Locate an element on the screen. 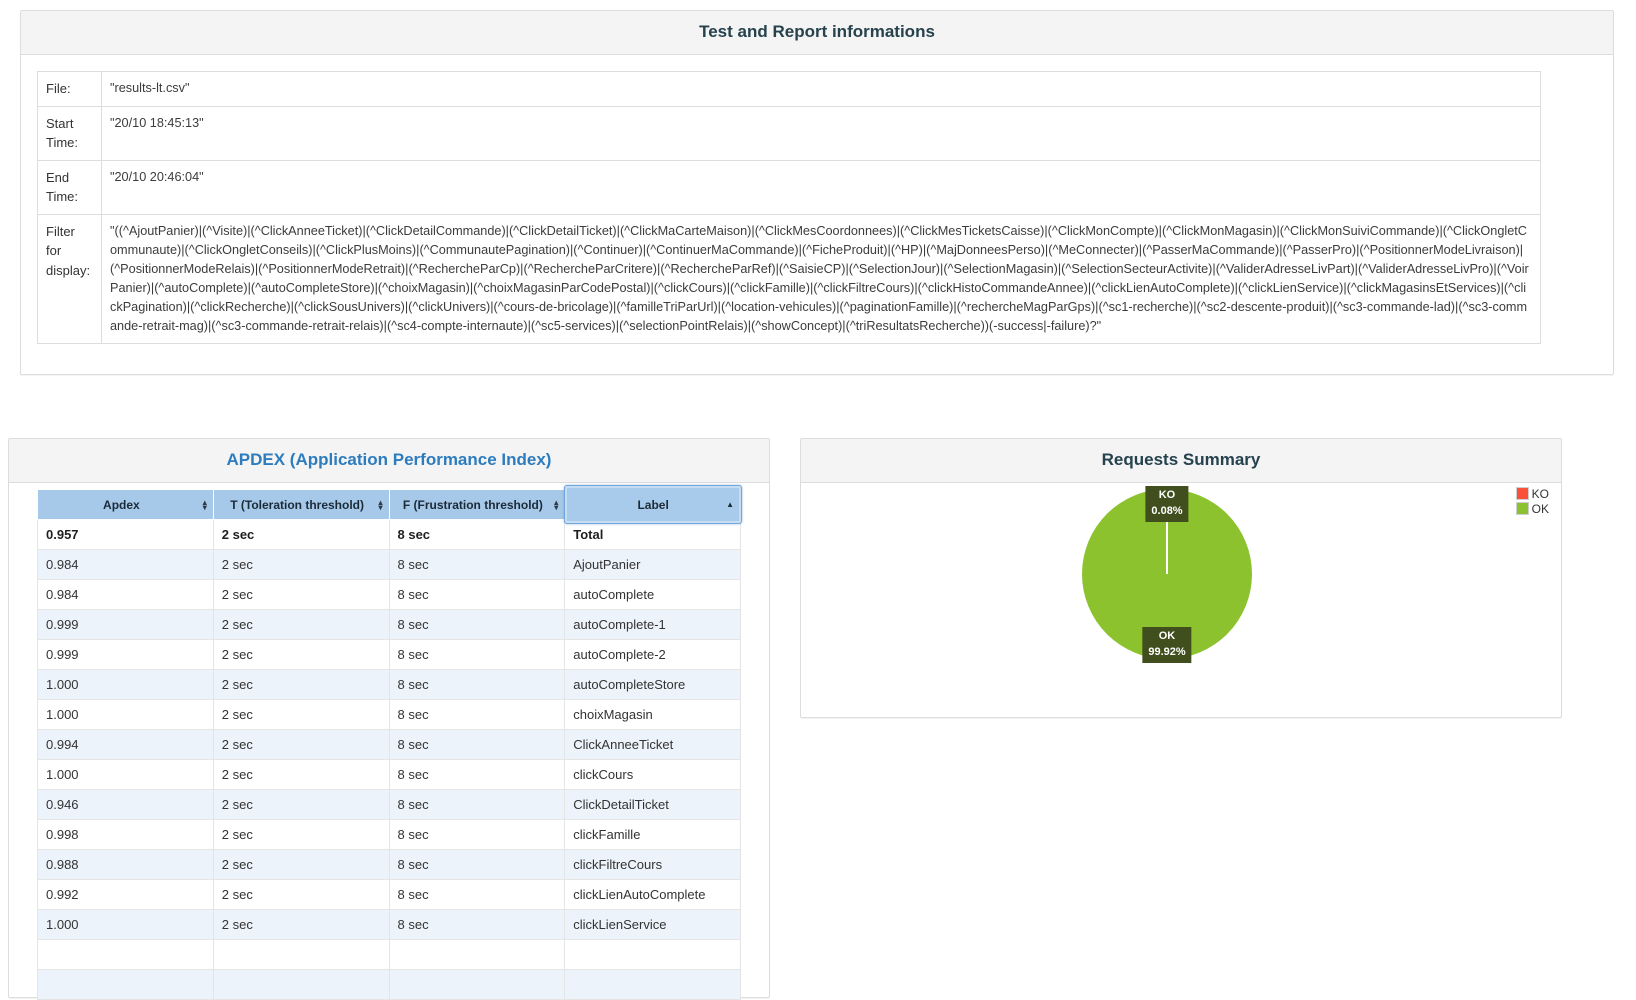 The image size is (1636, 1000). requests-summary-body: KO OK KO 0.08% OK 99.92% is located at coordinates (1181, 598).